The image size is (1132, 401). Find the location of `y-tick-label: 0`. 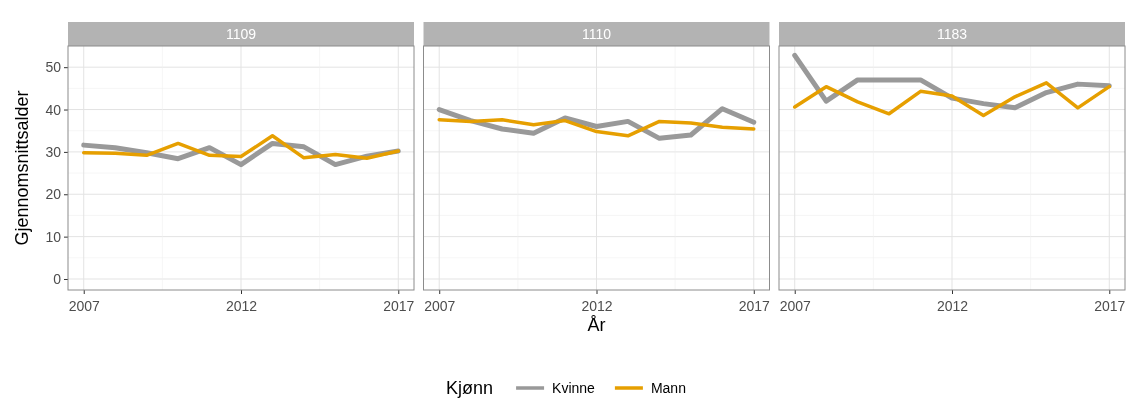

y-tick-label: 0 is located at coordinates (57, 278).